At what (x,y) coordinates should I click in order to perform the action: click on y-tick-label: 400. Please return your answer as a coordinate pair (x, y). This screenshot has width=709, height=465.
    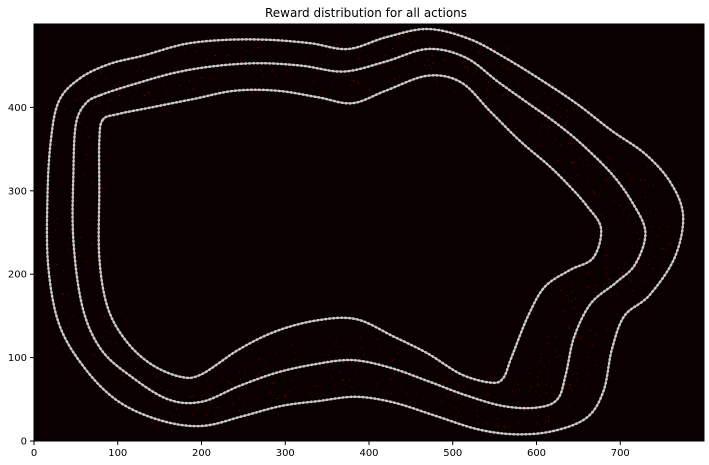
    Looking at the image, I should click on (17, 108).